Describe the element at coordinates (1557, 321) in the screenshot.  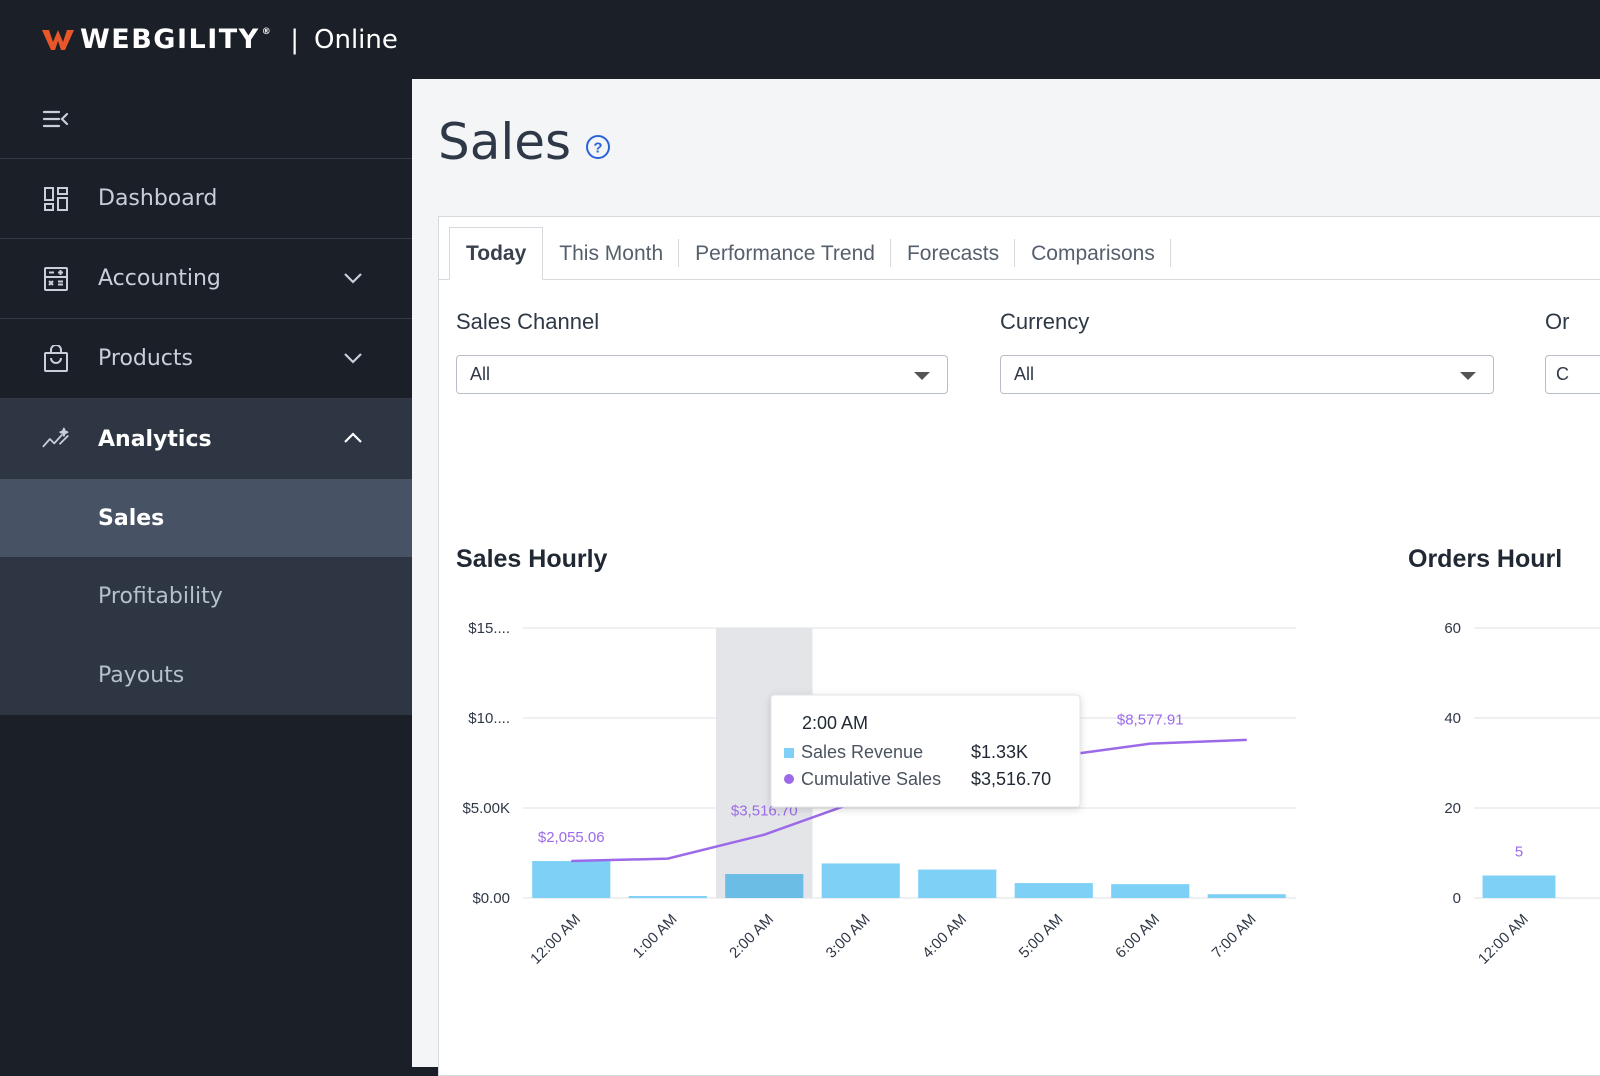
I see `third-filter-label: Or` at that location.